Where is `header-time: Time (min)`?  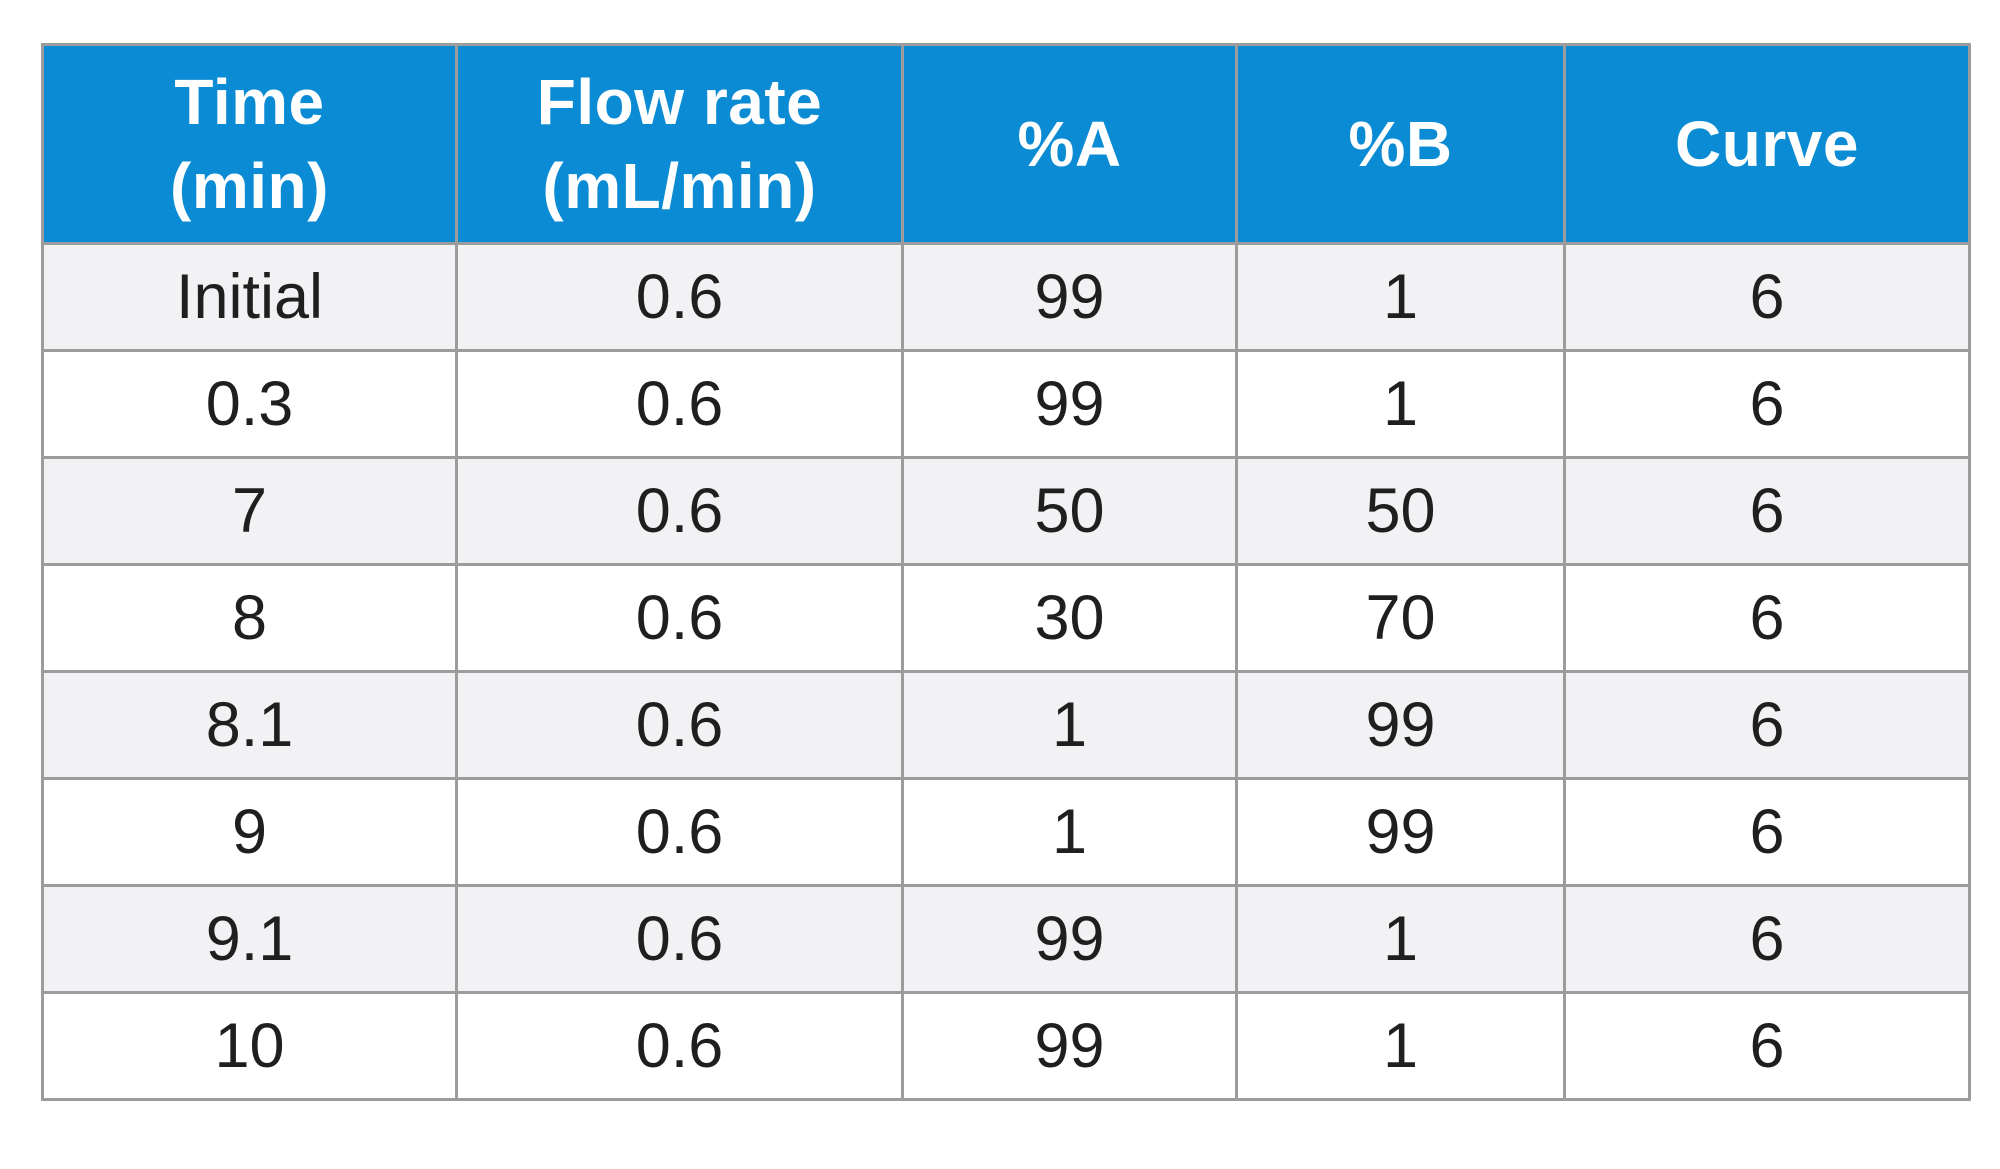
header-time: Time (min) is located at coordinates (249, 144).